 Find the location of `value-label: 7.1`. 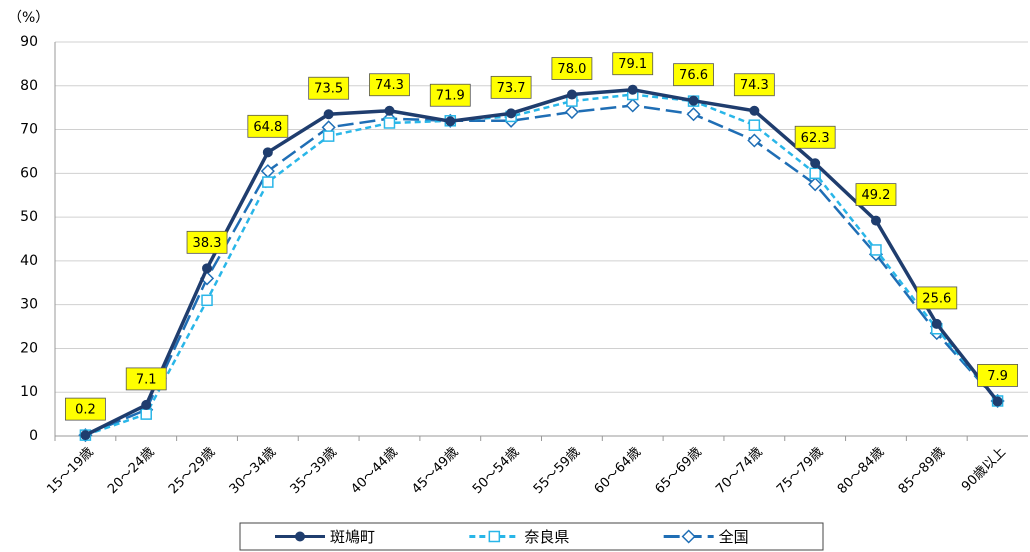

value-label: 7.1 is located at coordinates (146, 379).